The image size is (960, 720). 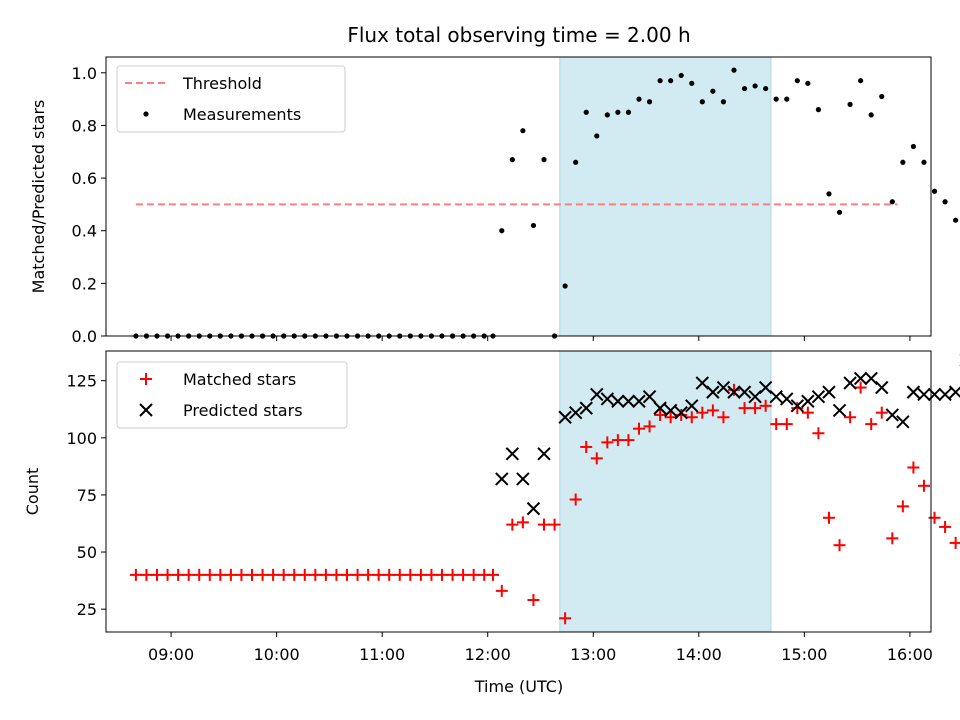 What do you see at coordinates (87, 552) in the screenshot?
I see `y-tick-label: 50` at bounding box center [87, 552].